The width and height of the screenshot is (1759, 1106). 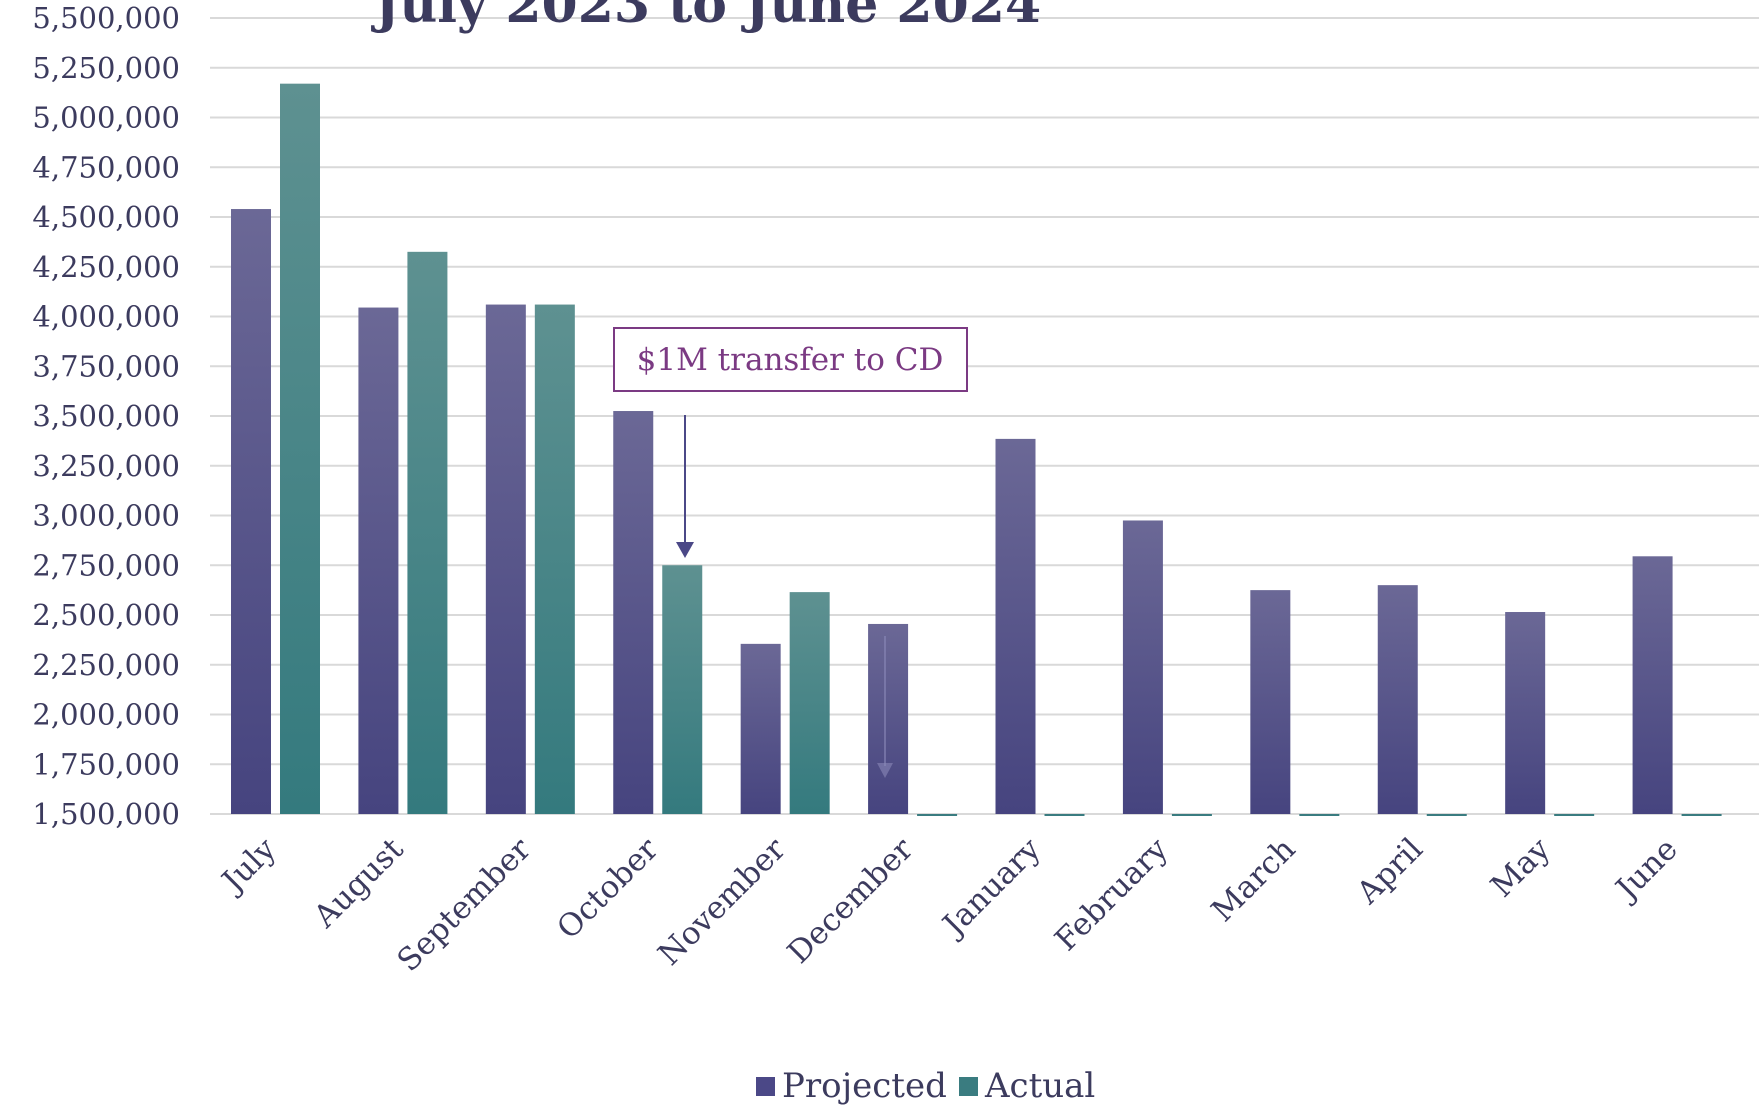 I want to click on x-tick-label: August, so click(x=358, y=883).